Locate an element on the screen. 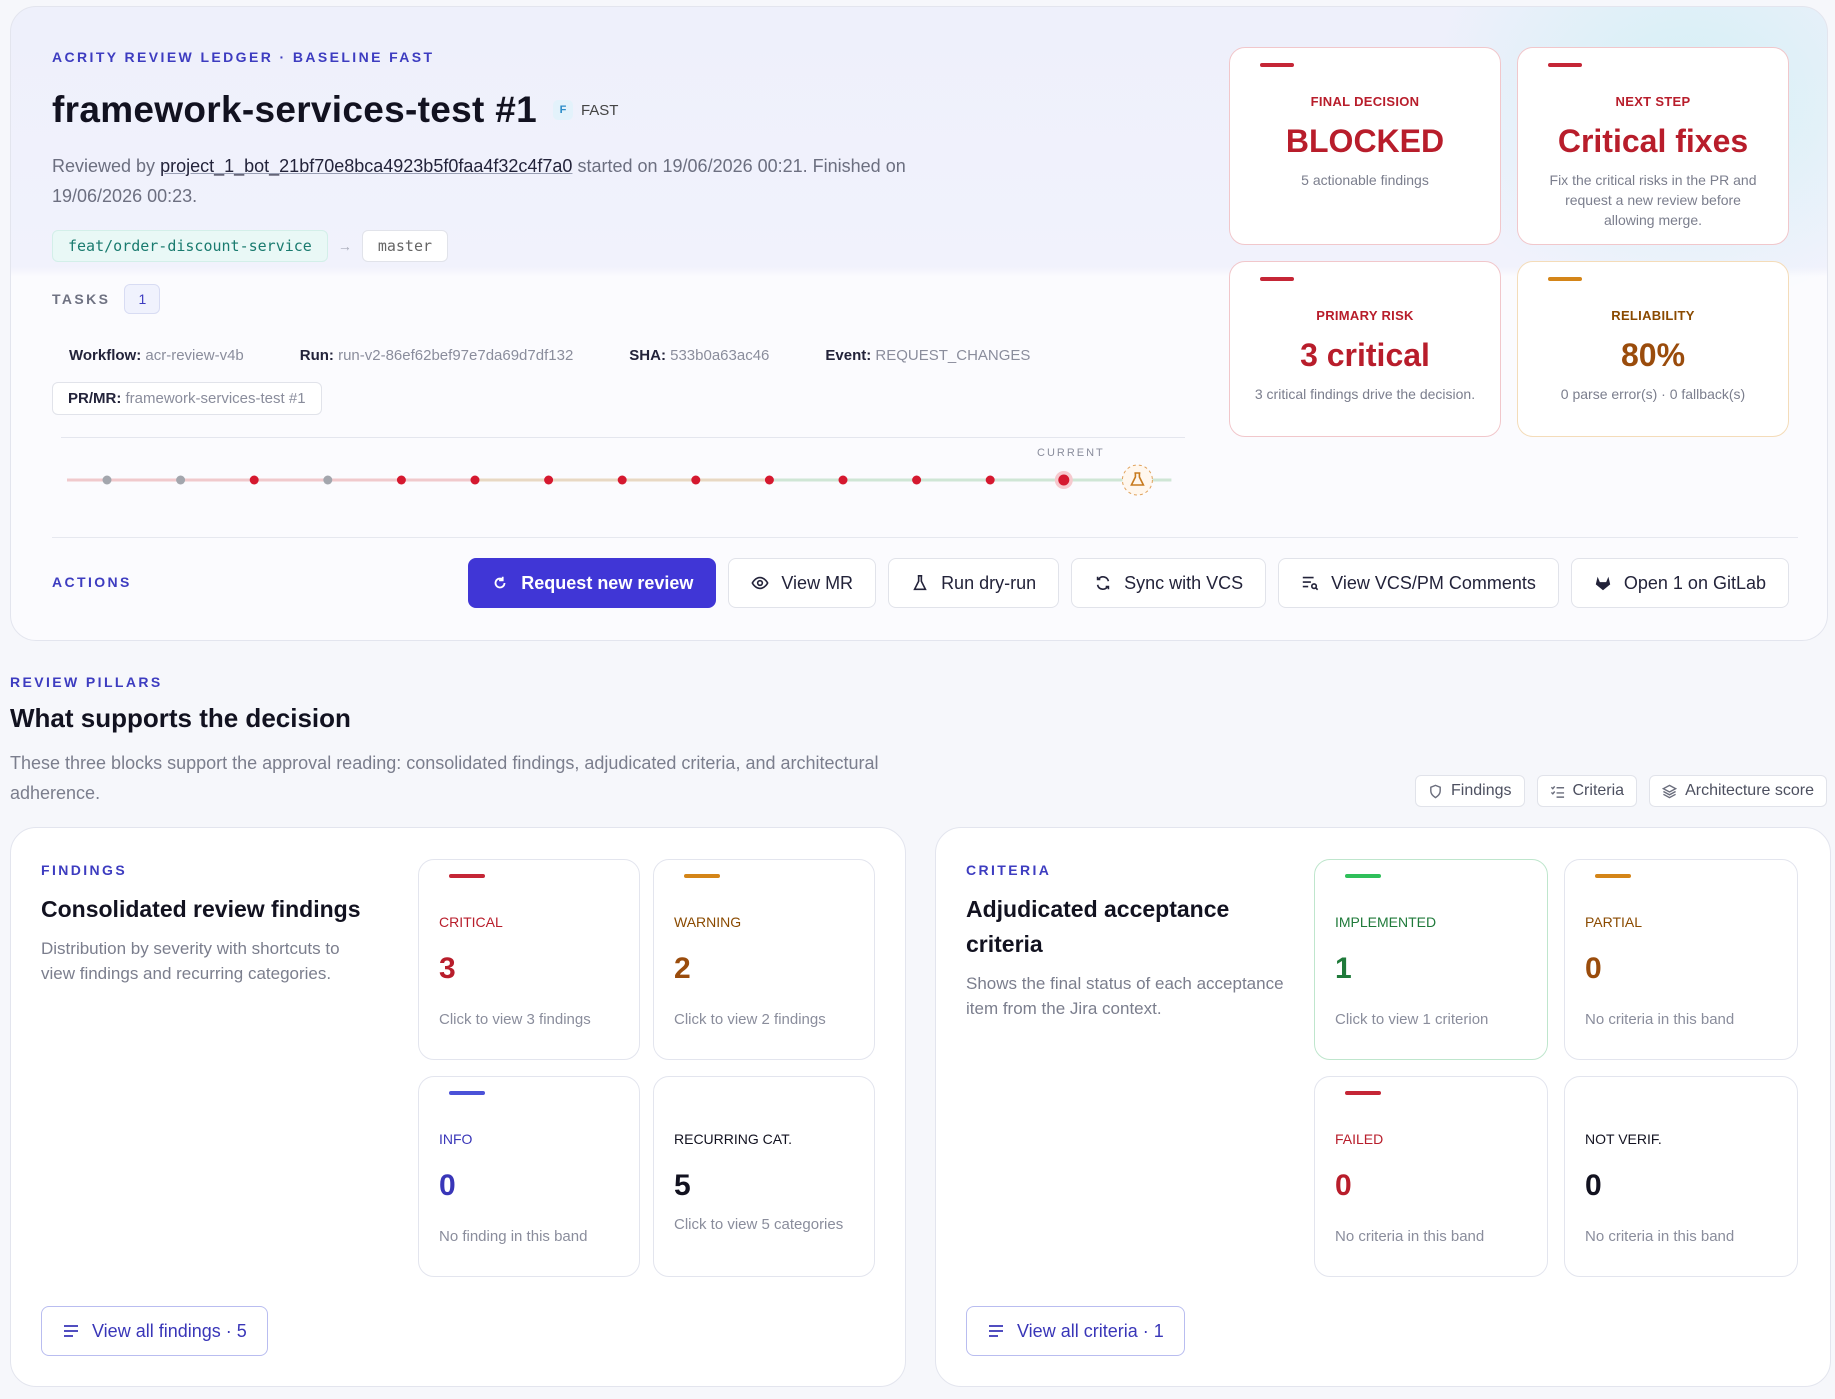 This screenshot has height=1399, width=1835. request-new-review-label: Request new review is located at coordinates (607, 582).